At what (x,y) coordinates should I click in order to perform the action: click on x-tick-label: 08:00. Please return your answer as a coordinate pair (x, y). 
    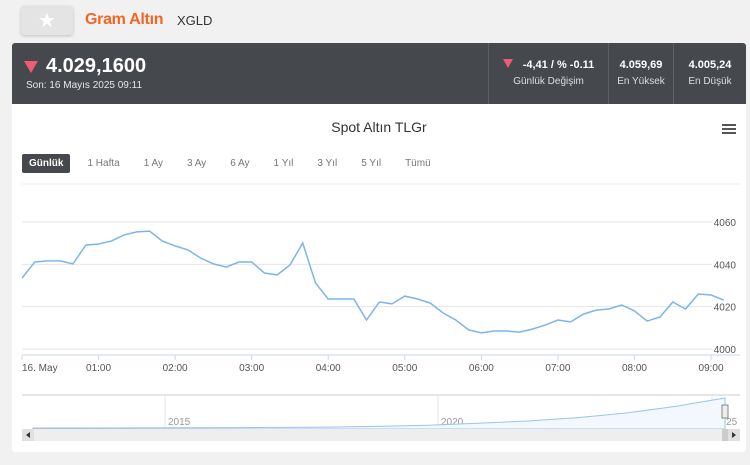
    Looking at the image, I should click on (634, 368).